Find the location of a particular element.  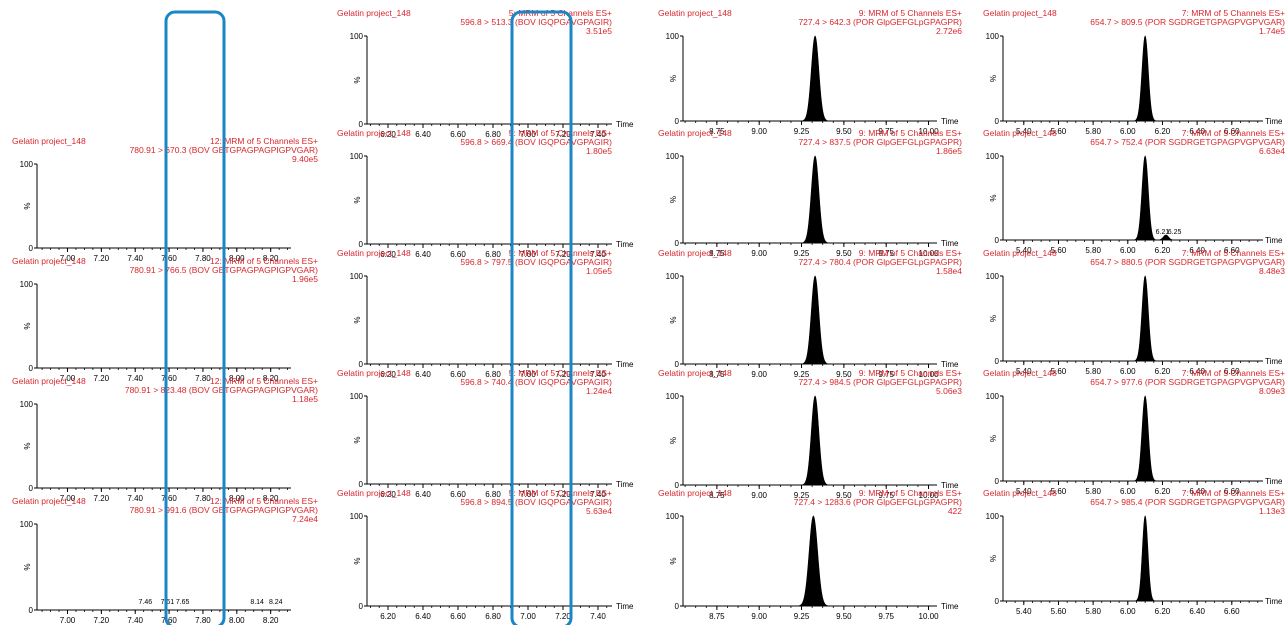

intensity-label: 6.63e4 is located at coordinates (1272, 151).